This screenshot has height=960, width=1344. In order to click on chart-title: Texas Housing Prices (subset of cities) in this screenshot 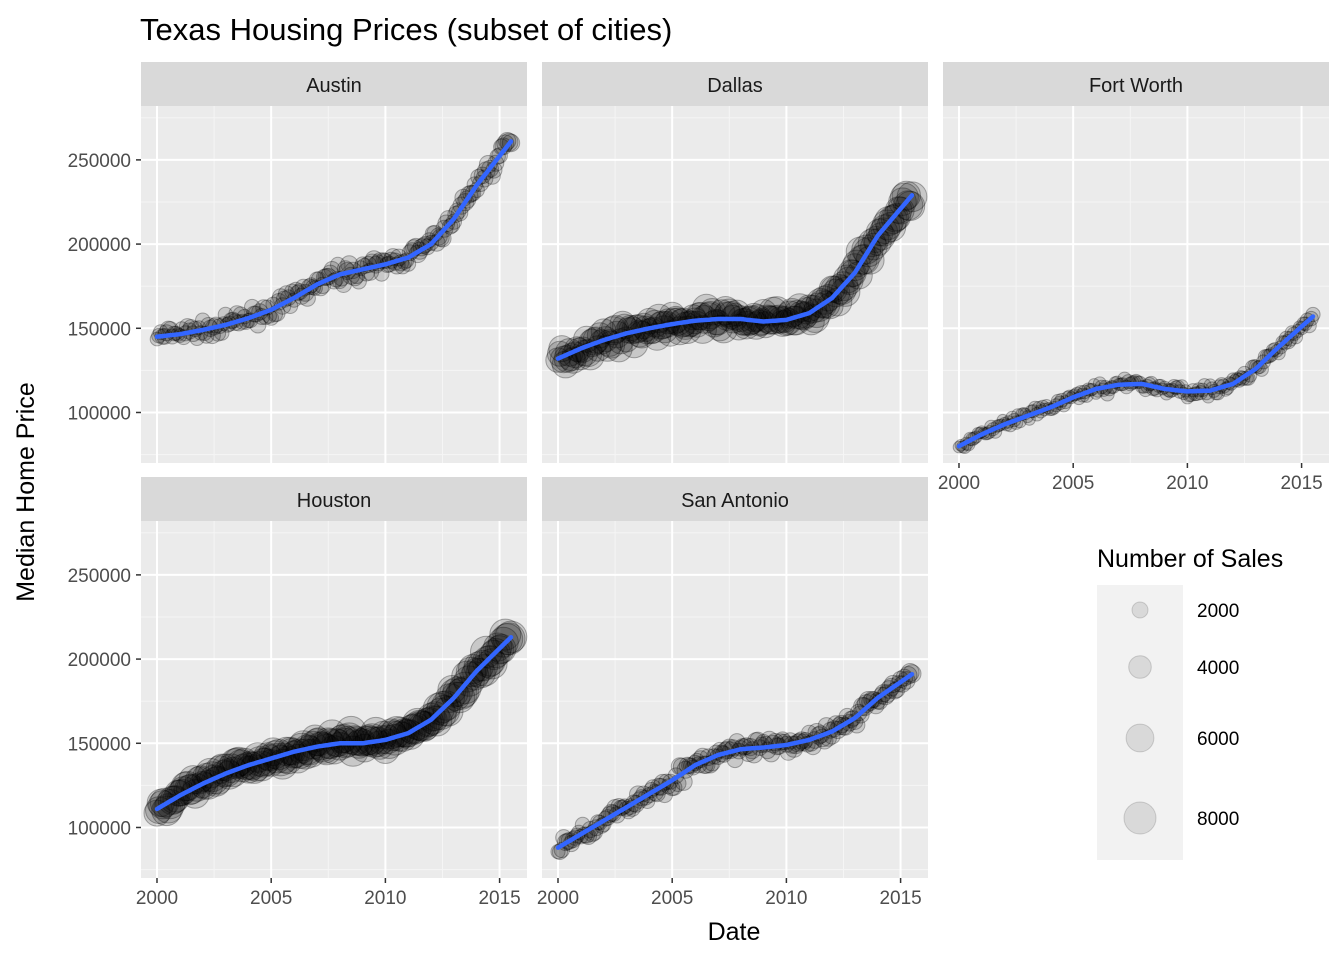, I will do `click(406, 29)`.